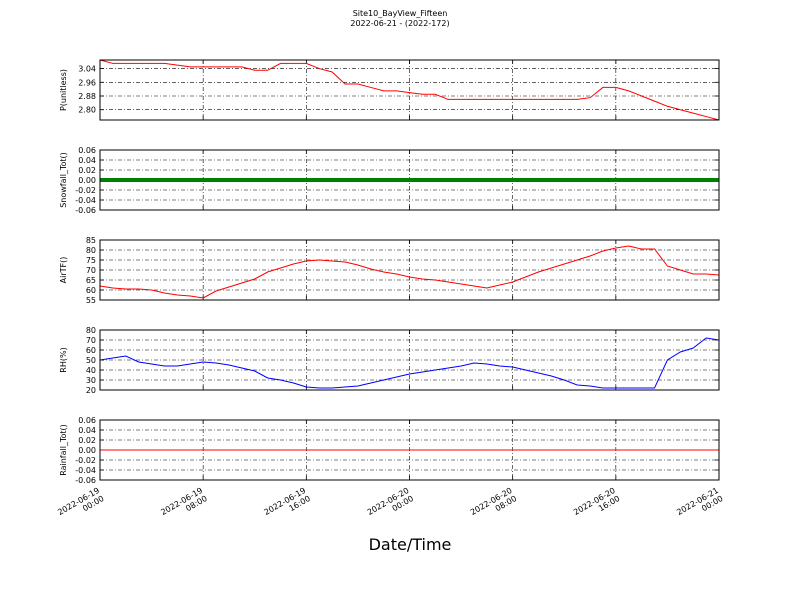  Describe the element at coordinates (596, 505) in the screenshot. I see `x-tick-label: 2022-06-2016:00` at that location.